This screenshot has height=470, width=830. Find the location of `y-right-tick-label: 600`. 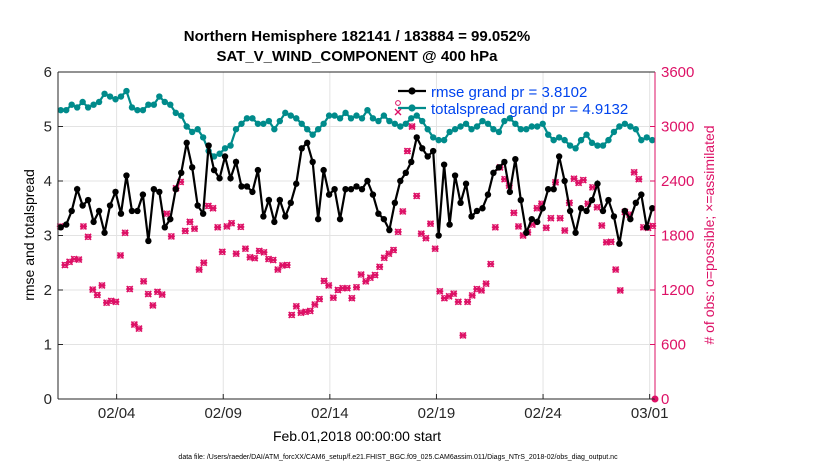

y-right-tick-label: 600 is located at coordinates (673, 345).